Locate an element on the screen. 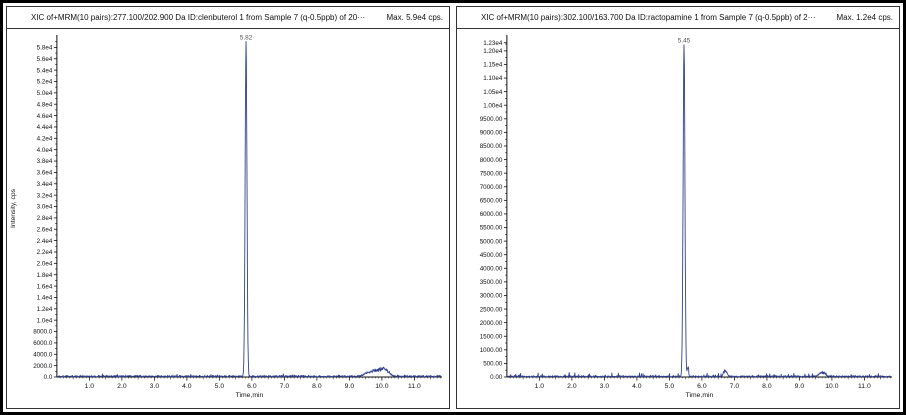  y-tick-label: 1.05e4 is located at coordinates (493, 92).